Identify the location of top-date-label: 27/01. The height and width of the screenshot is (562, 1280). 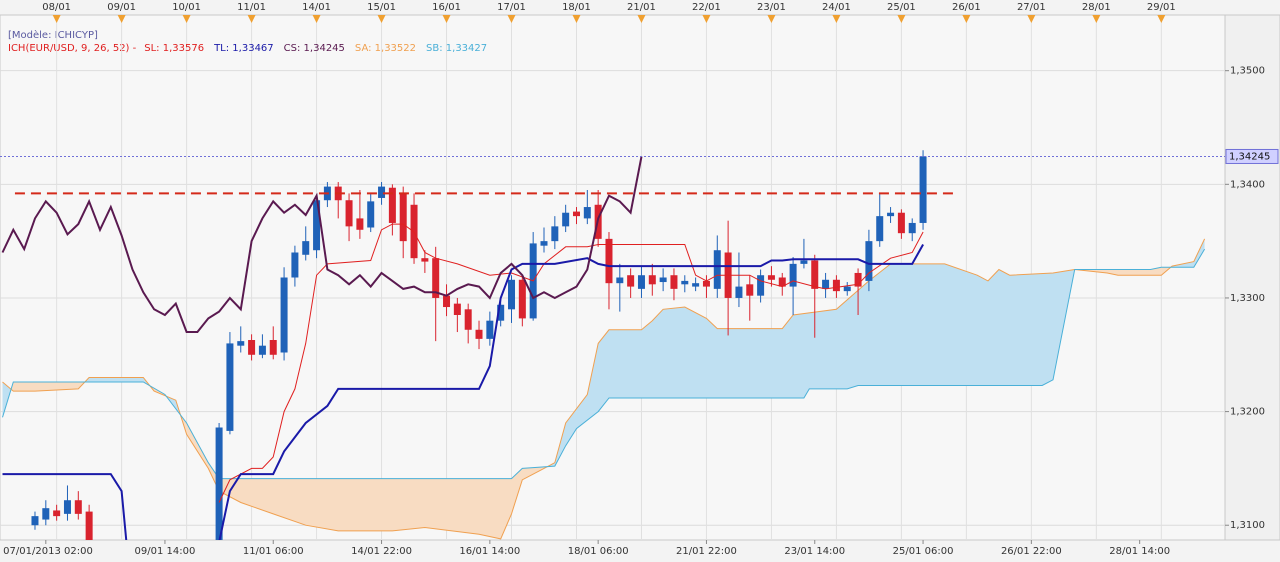
(1031, 7).